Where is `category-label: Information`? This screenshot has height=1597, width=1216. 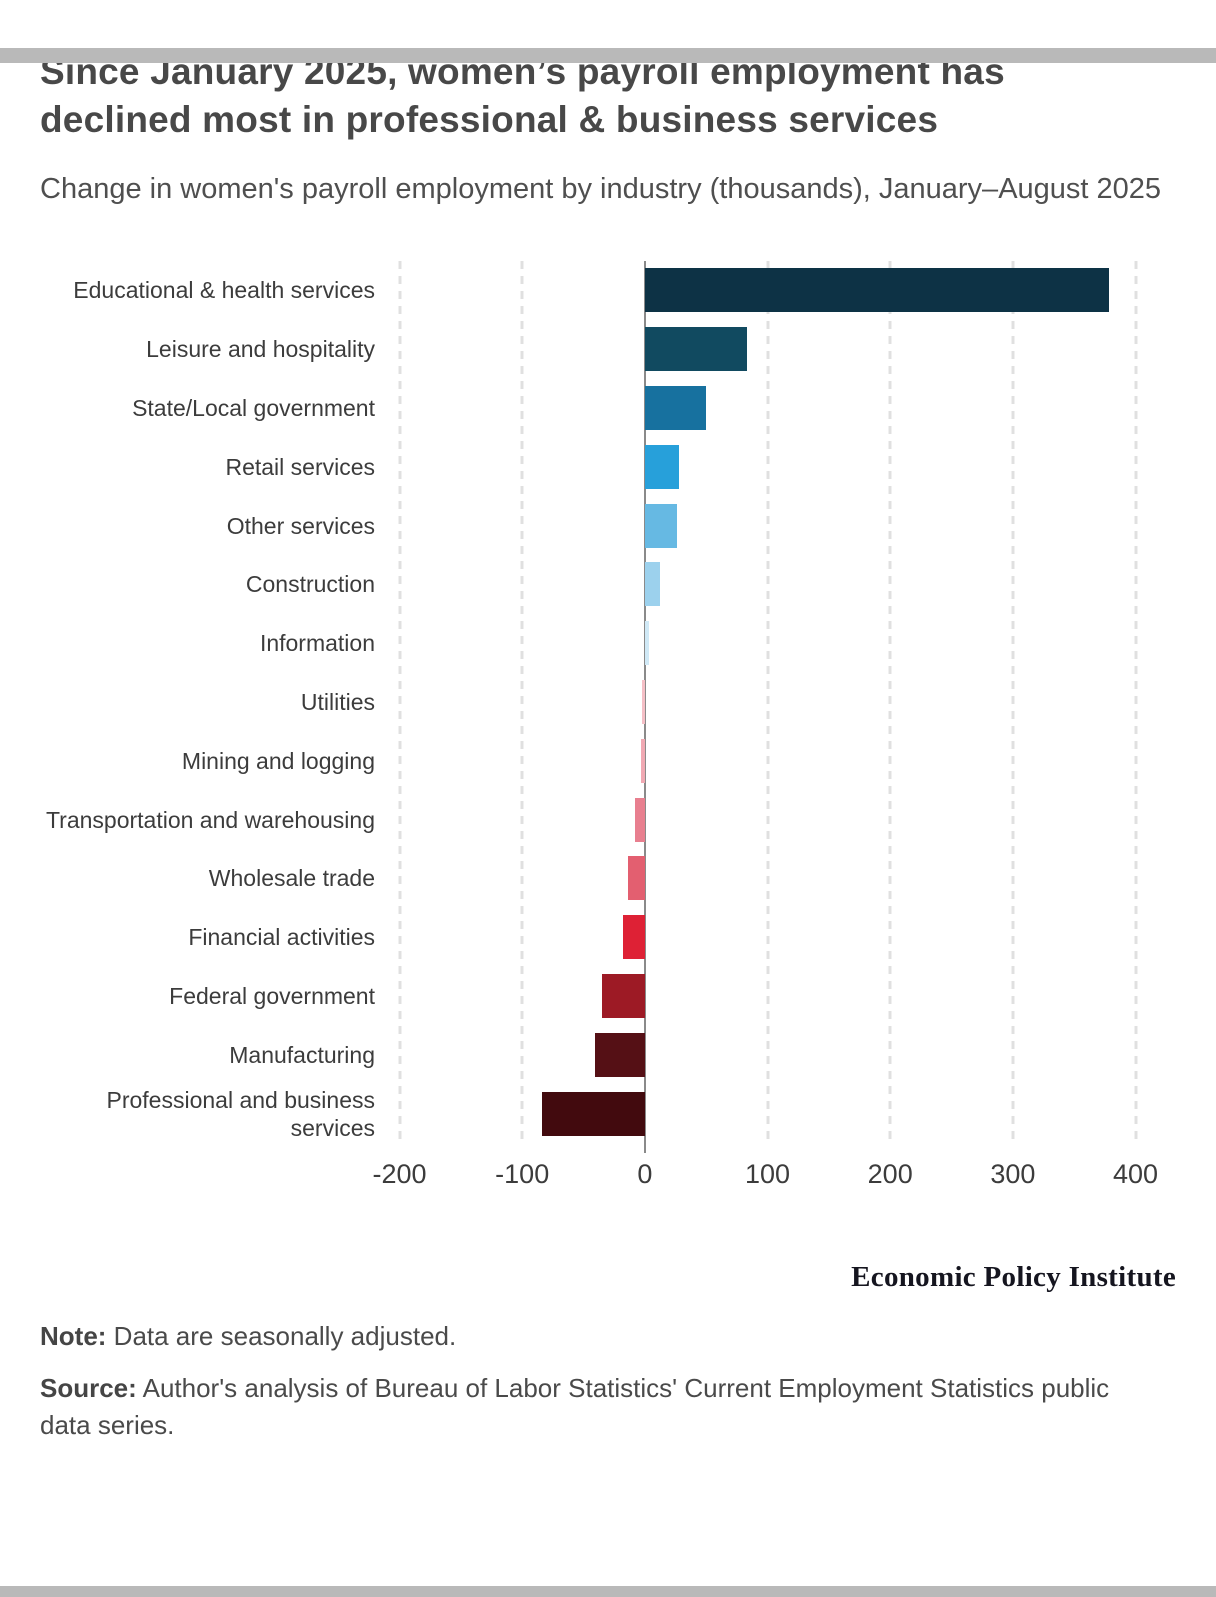
category-label: Information is located at coordinates (317, 643).